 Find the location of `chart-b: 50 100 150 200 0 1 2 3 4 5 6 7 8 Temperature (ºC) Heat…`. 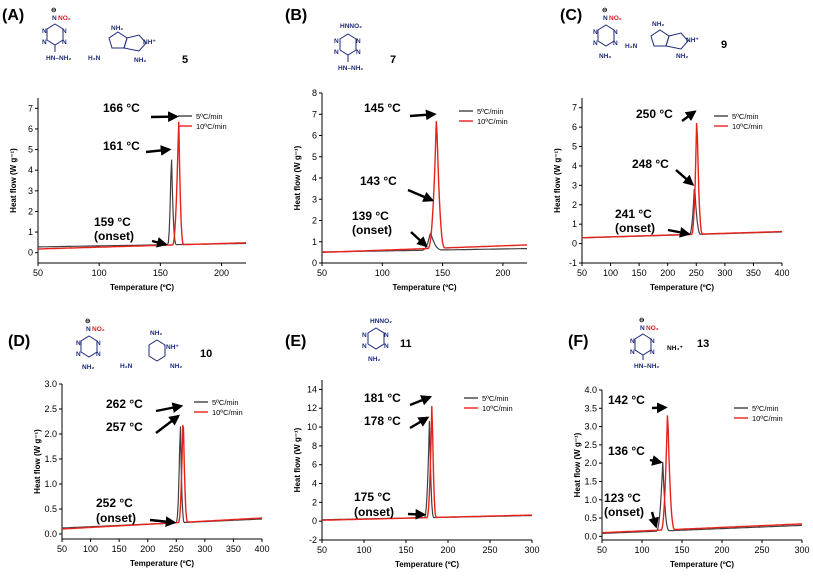

chart-b: 50 100 150 200 0 1 2 3 4 5 6 7 8 Temperature (ºC) Heat… is located at coordinates (410, 190).